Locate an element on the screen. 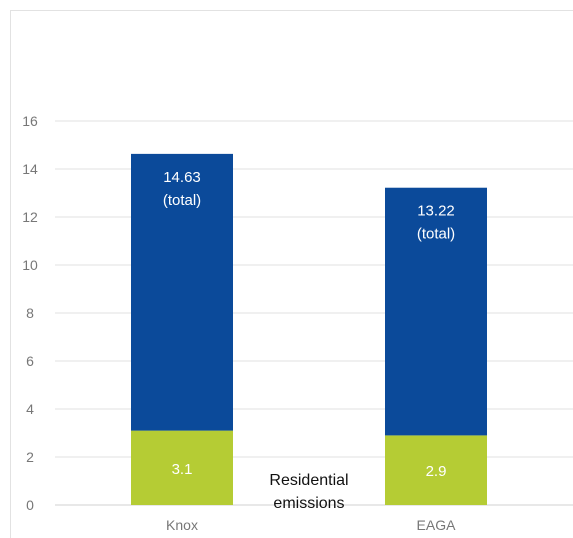  x-tick-label: Knox is located at coordinates (182, 525).